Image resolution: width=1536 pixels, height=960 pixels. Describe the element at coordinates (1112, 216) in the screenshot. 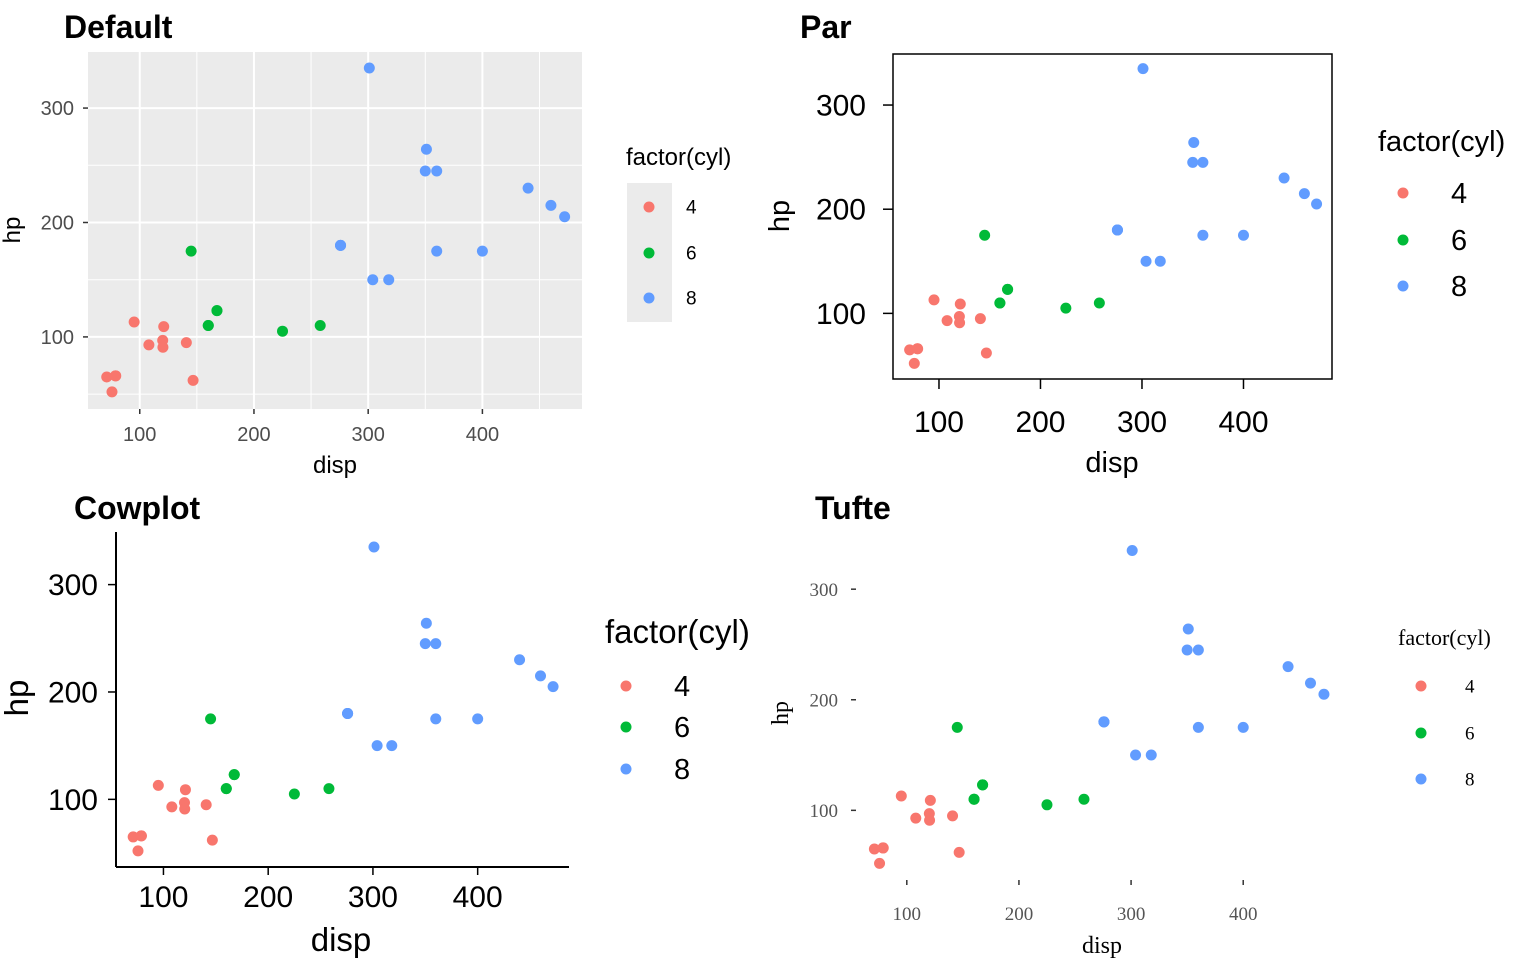

I see `panel-border` at that location.